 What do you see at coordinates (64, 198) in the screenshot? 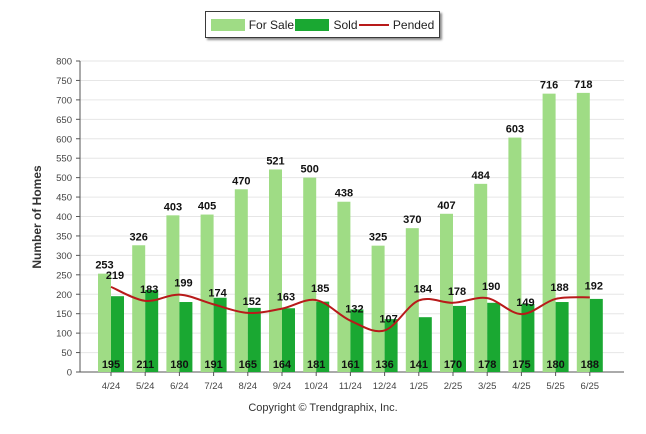
I see `y-tick-label: 450` at bounding box center [64, 198].